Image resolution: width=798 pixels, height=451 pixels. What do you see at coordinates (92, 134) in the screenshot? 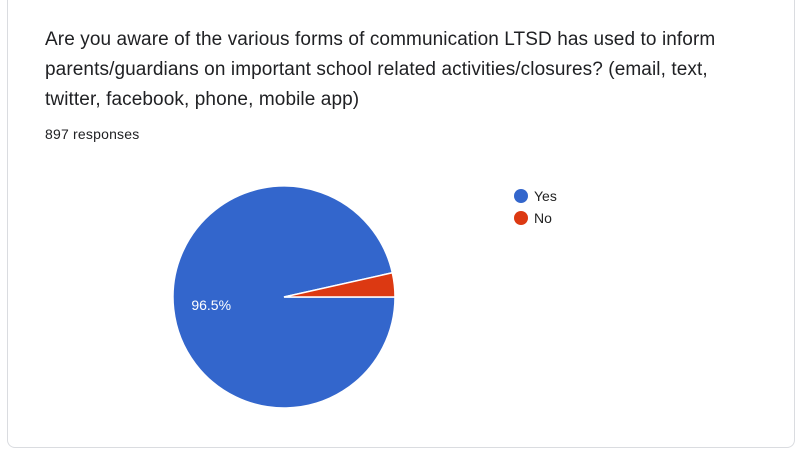
I see `response-count: 897 responses` at bounding box center [92, 134].